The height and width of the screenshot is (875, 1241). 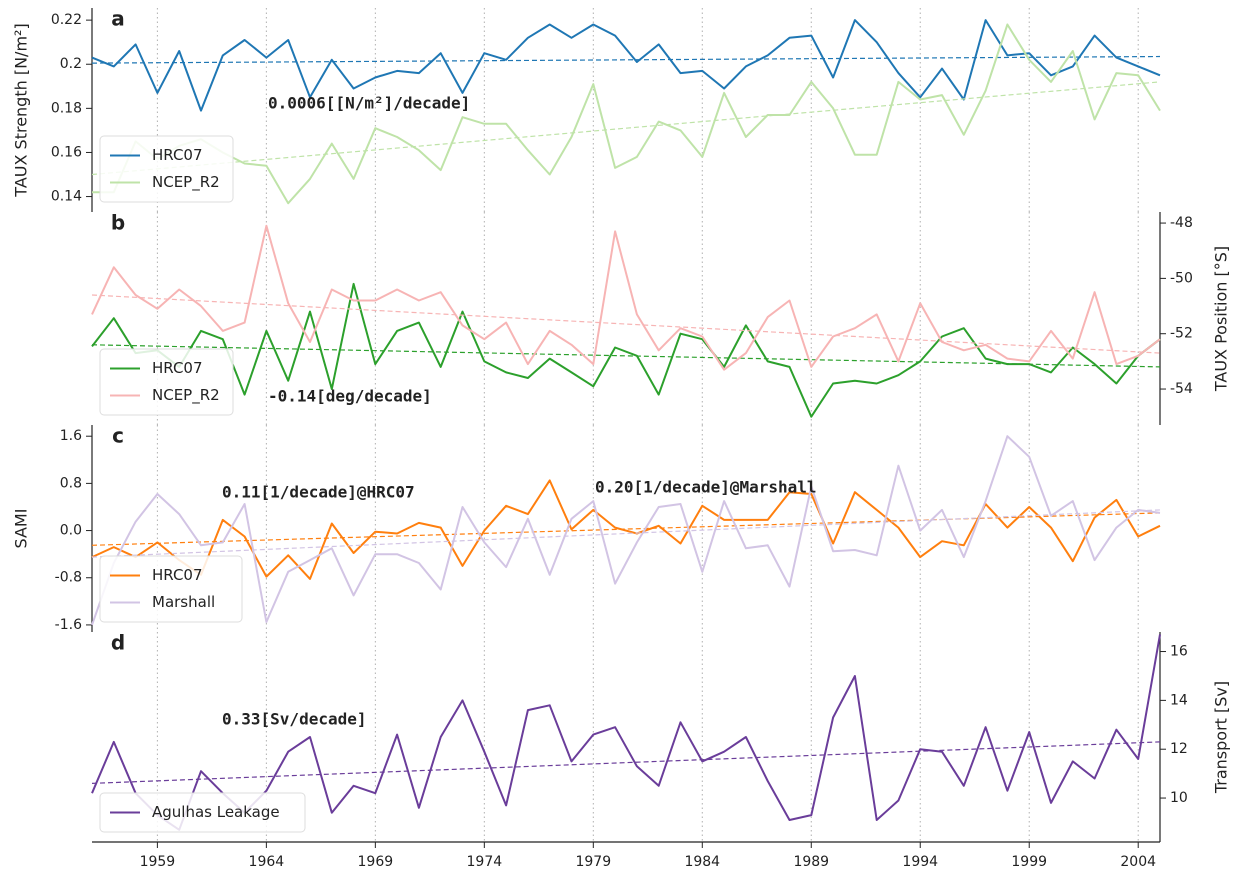 What do you see at coordinates (183, 602) in the screenshot?
I see `legend-label: Marshall` at bounding box center [183, 602].